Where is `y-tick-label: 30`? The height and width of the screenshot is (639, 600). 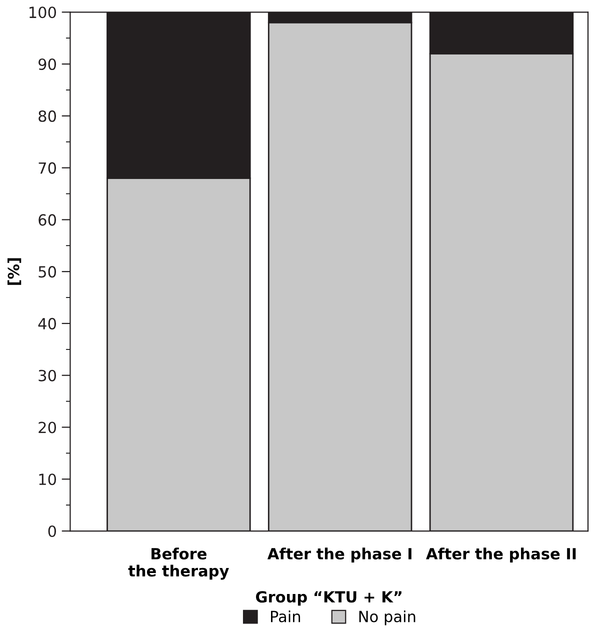
y-tick-label: 30 is located at coordinates (47, 376).